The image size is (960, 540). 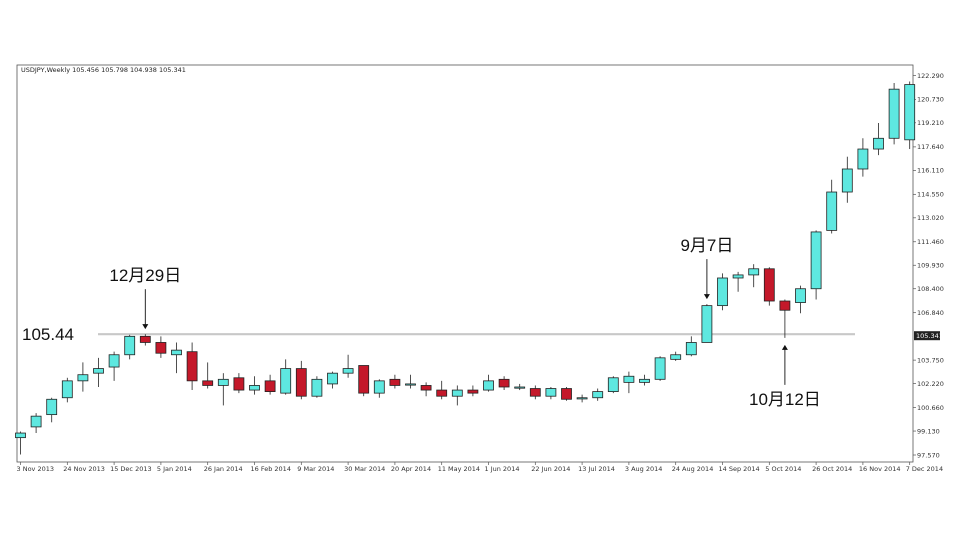 What do you see at coordinates (84, 469) in the screenshot?
I see `x-tick-label: 24 Nov 2013` at bounding box center [84, 469].